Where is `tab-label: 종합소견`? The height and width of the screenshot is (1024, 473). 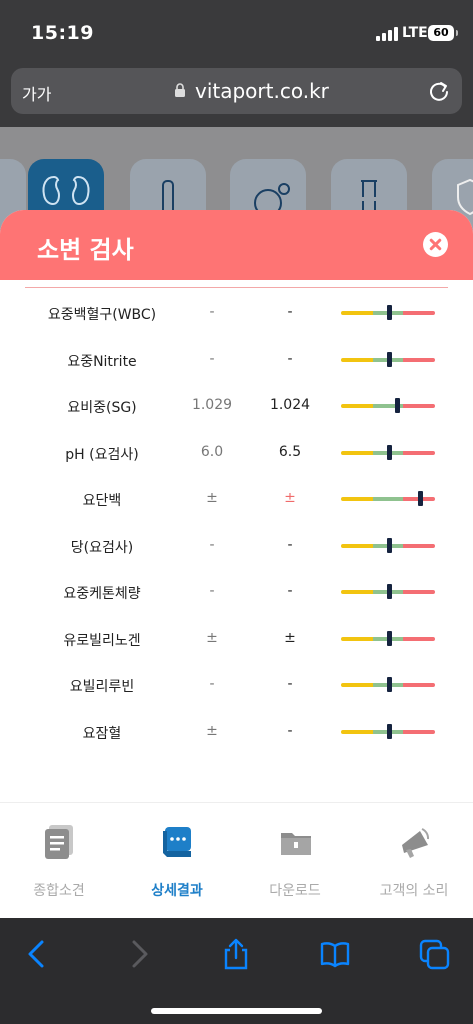 tab-label: 종합소견 is located at coordinates (59, 891).